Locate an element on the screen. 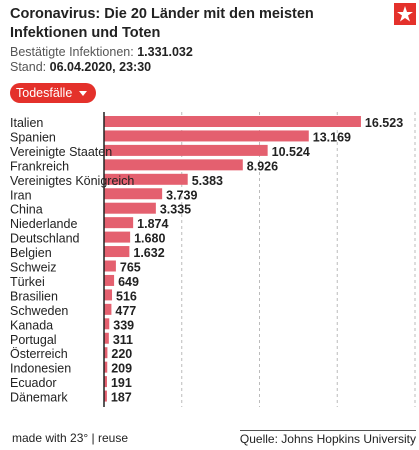  dropdown-label: Todesfälle is located at coordinates (44, 93).